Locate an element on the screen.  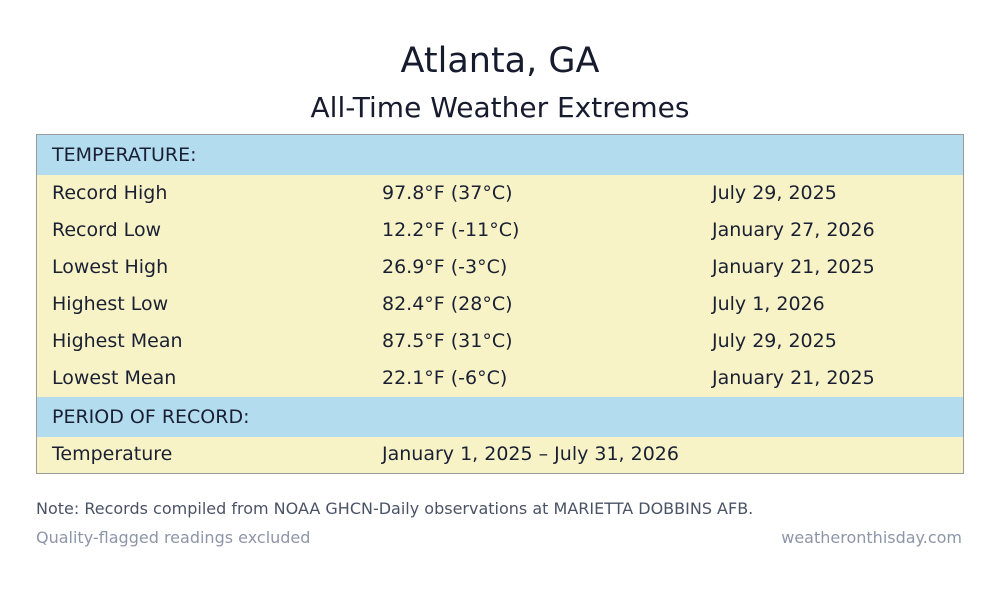
page-subtitle: All-Time Weather Extremes is located at coordinates (500, 107).